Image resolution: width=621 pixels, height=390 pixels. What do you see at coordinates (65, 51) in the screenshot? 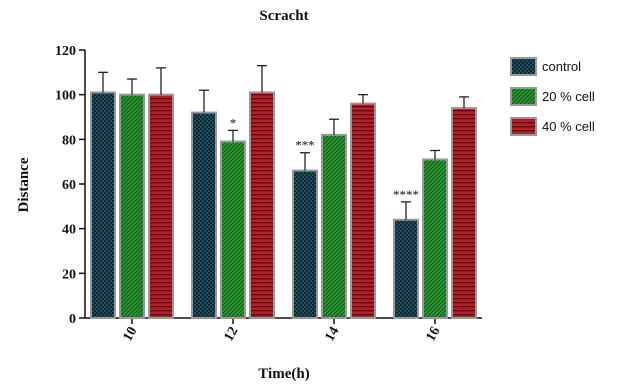
I see `y-tick-label: 120` at bounding box center [65, 51].